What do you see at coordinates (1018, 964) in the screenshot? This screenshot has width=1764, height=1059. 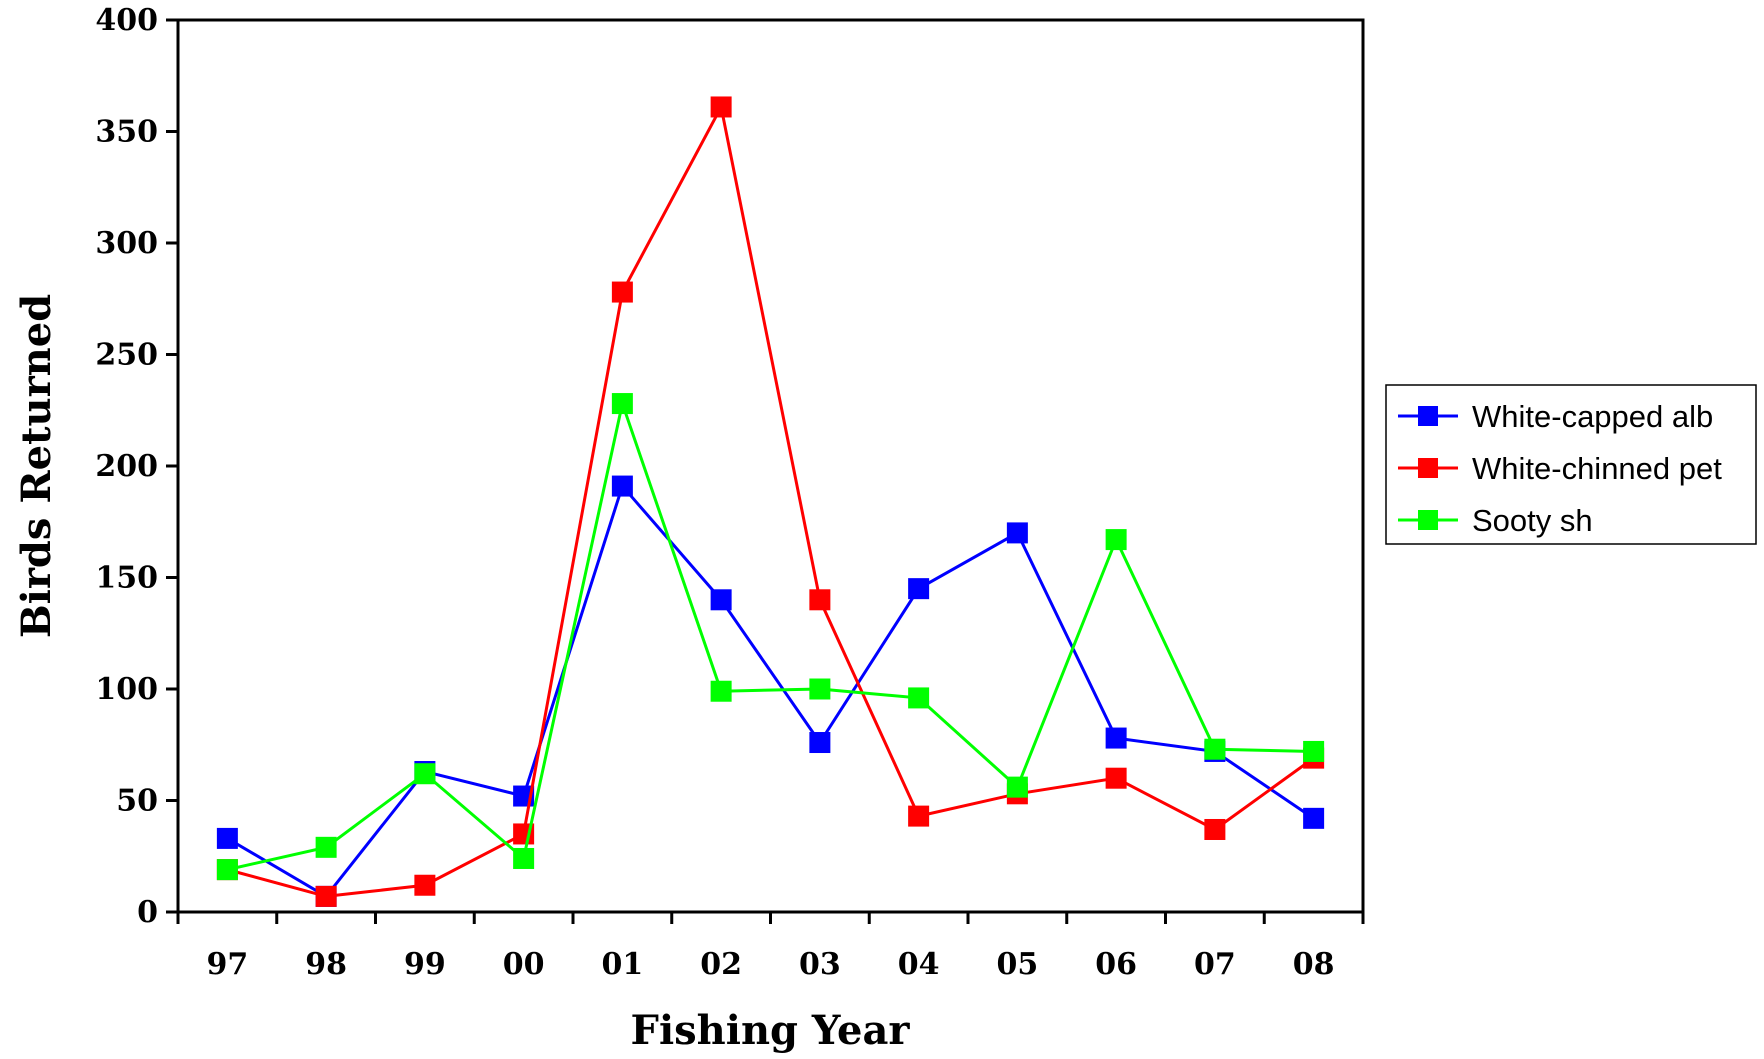 I see `x-tick-label: 05` at bounding box center [1018, 964].